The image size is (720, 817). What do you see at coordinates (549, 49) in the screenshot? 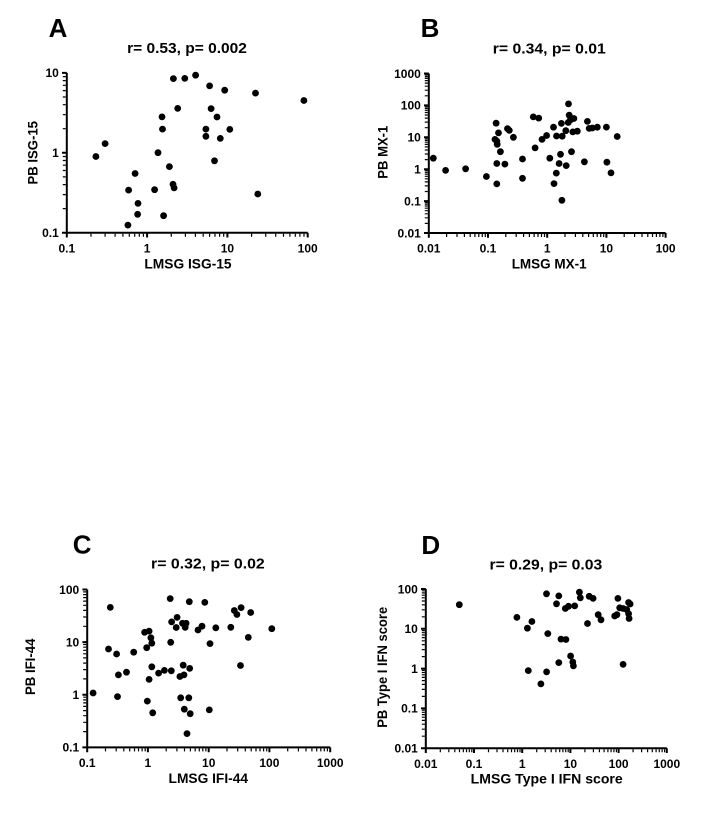
I see `svg-text: r= 0.34, p= 0.01` at bounding box center [549, 49].